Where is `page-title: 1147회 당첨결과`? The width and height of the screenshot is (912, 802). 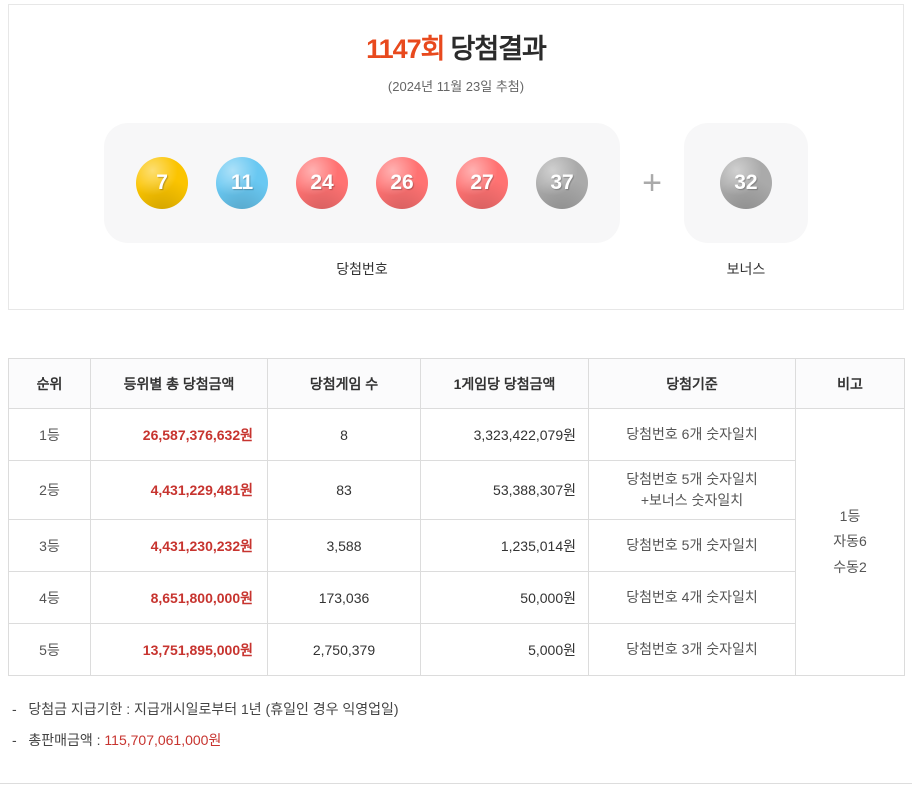
page-title: 1147회 당첨결과 is located at coordinates (456, 46).